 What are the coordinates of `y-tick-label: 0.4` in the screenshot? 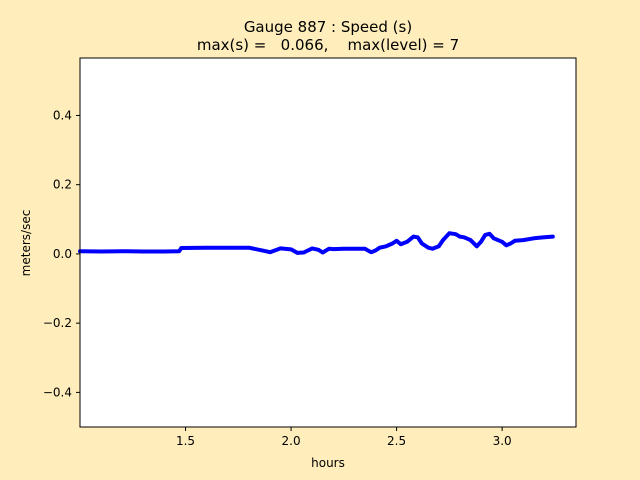 It's located at (62, 115).